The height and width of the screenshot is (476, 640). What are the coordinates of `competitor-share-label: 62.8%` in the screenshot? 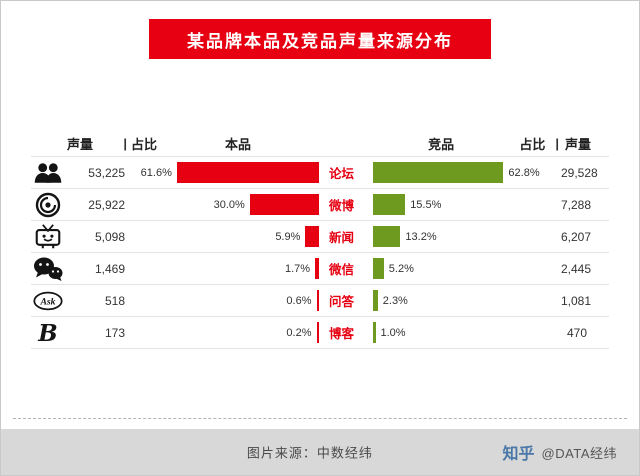 It's located at (524, 172).